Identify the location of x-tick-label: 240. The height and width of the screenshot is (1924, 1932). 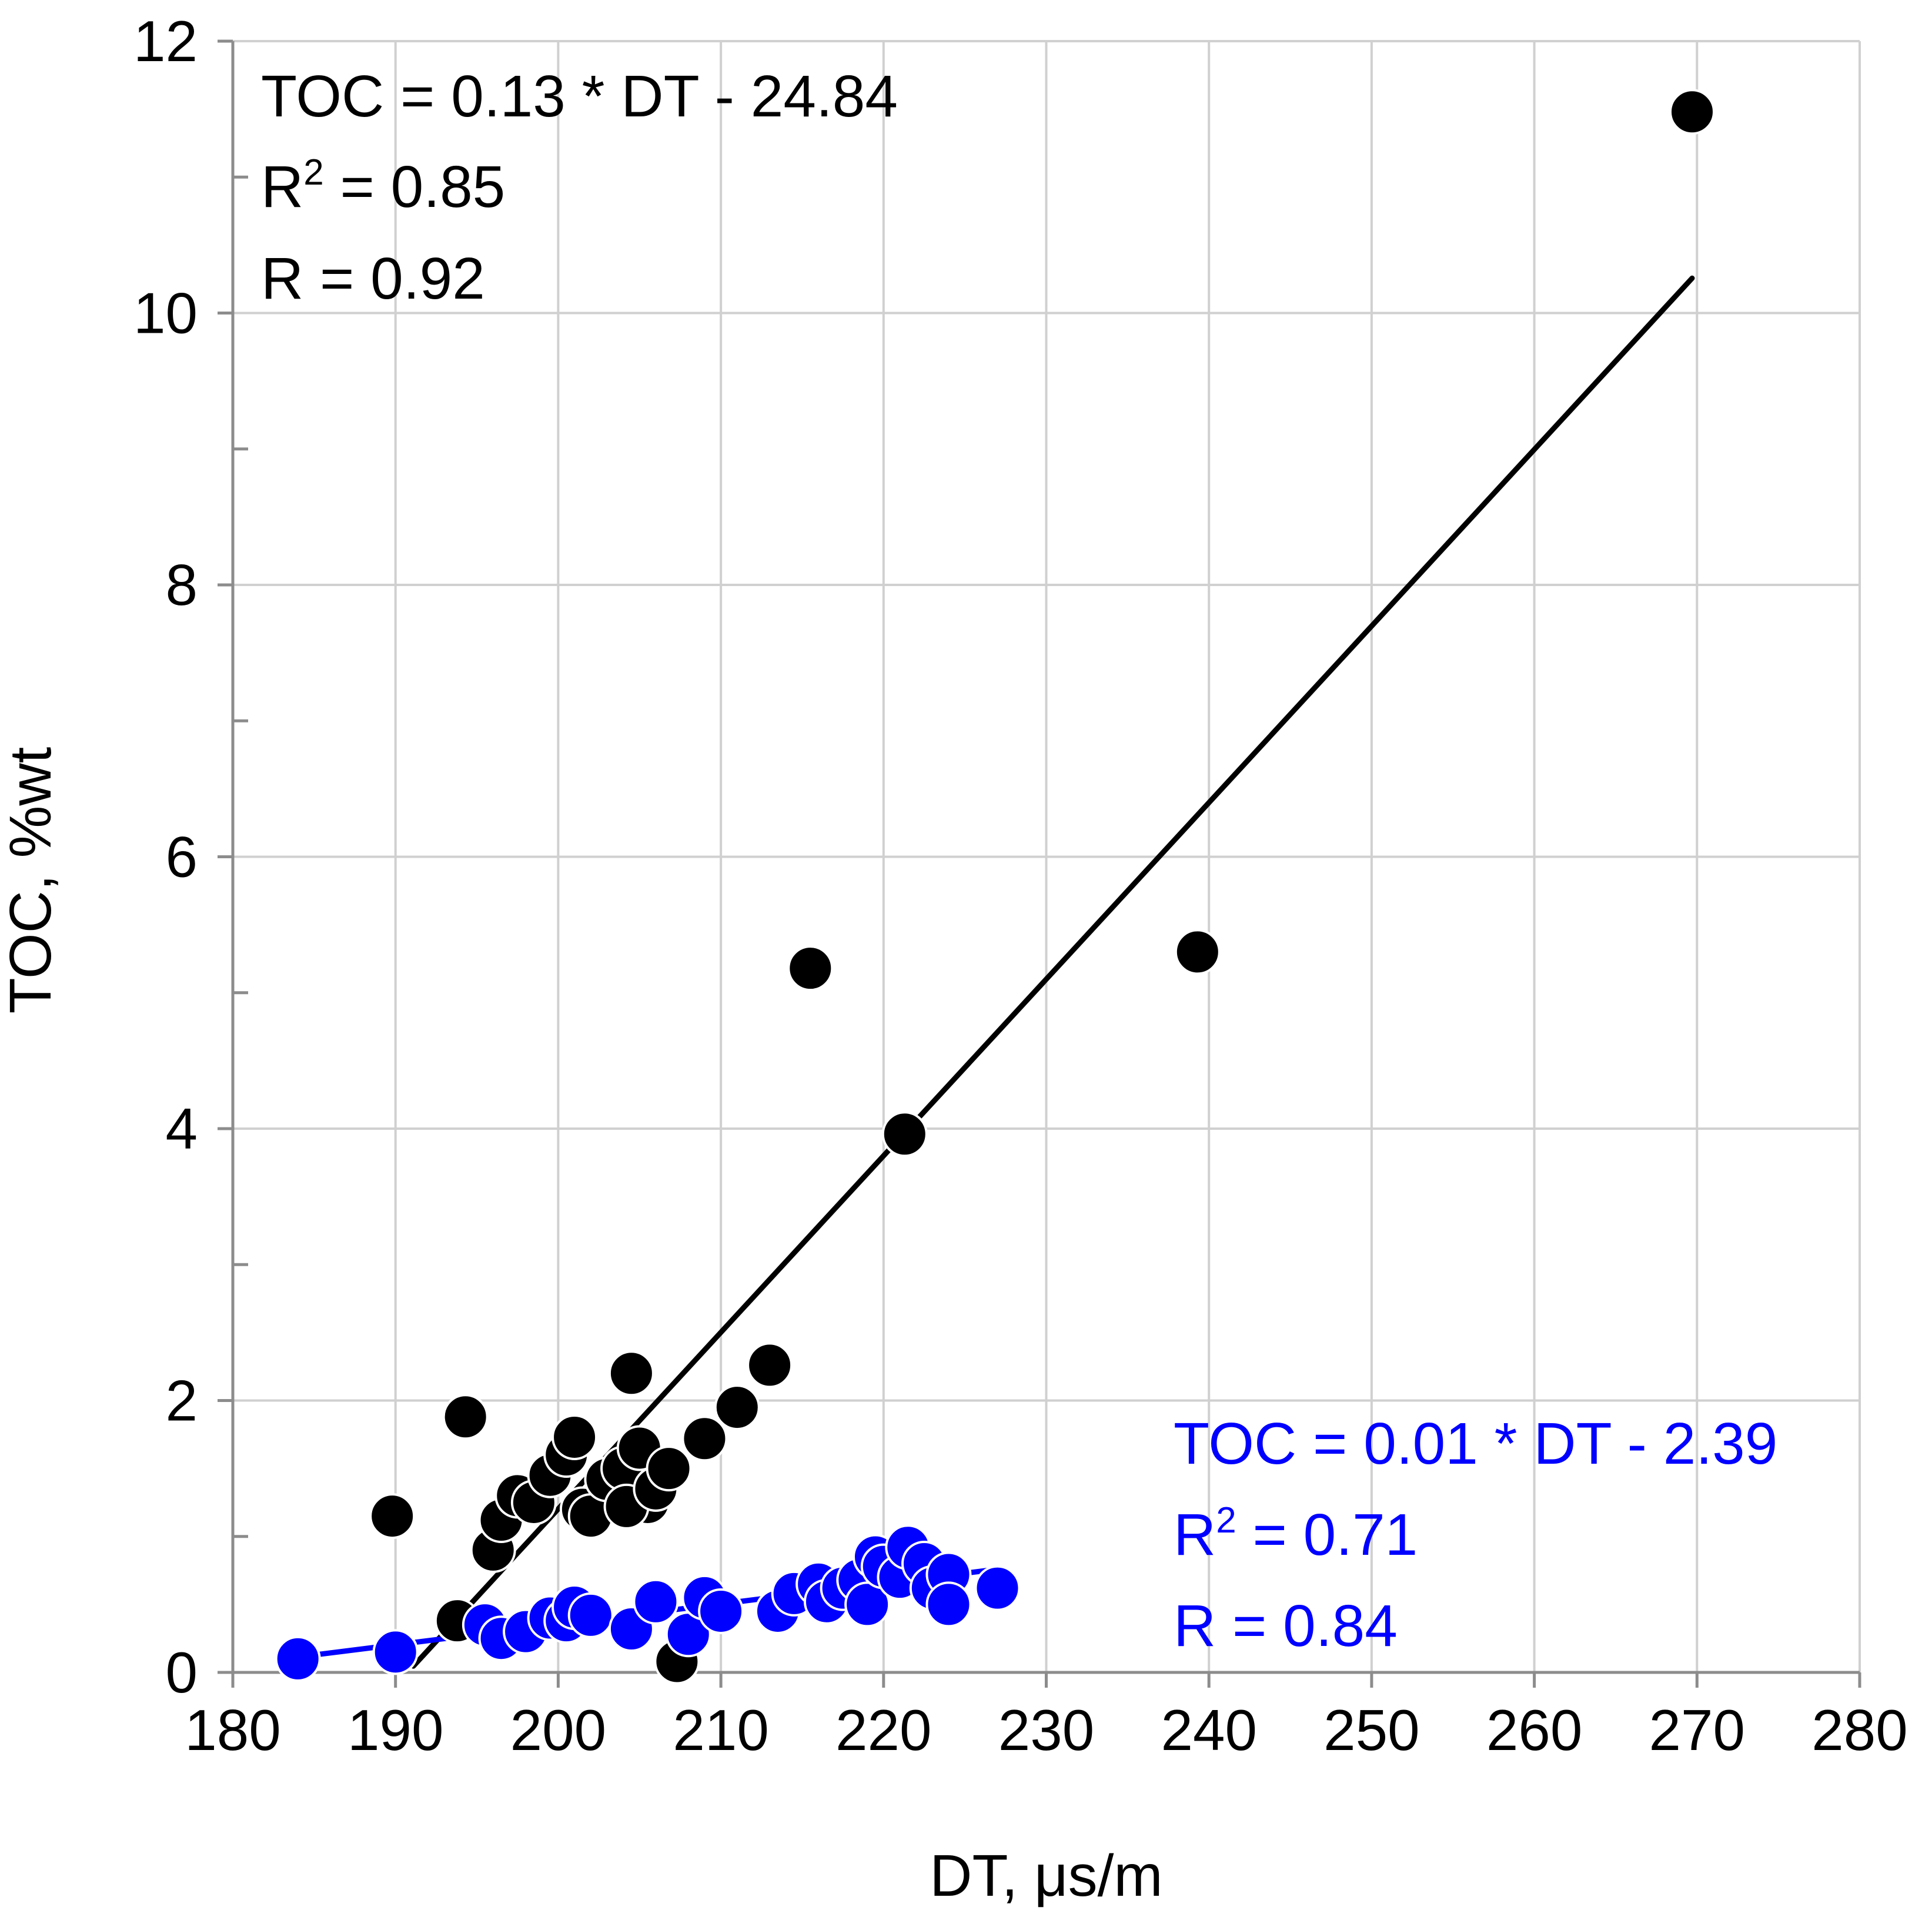
(1209, 1730).